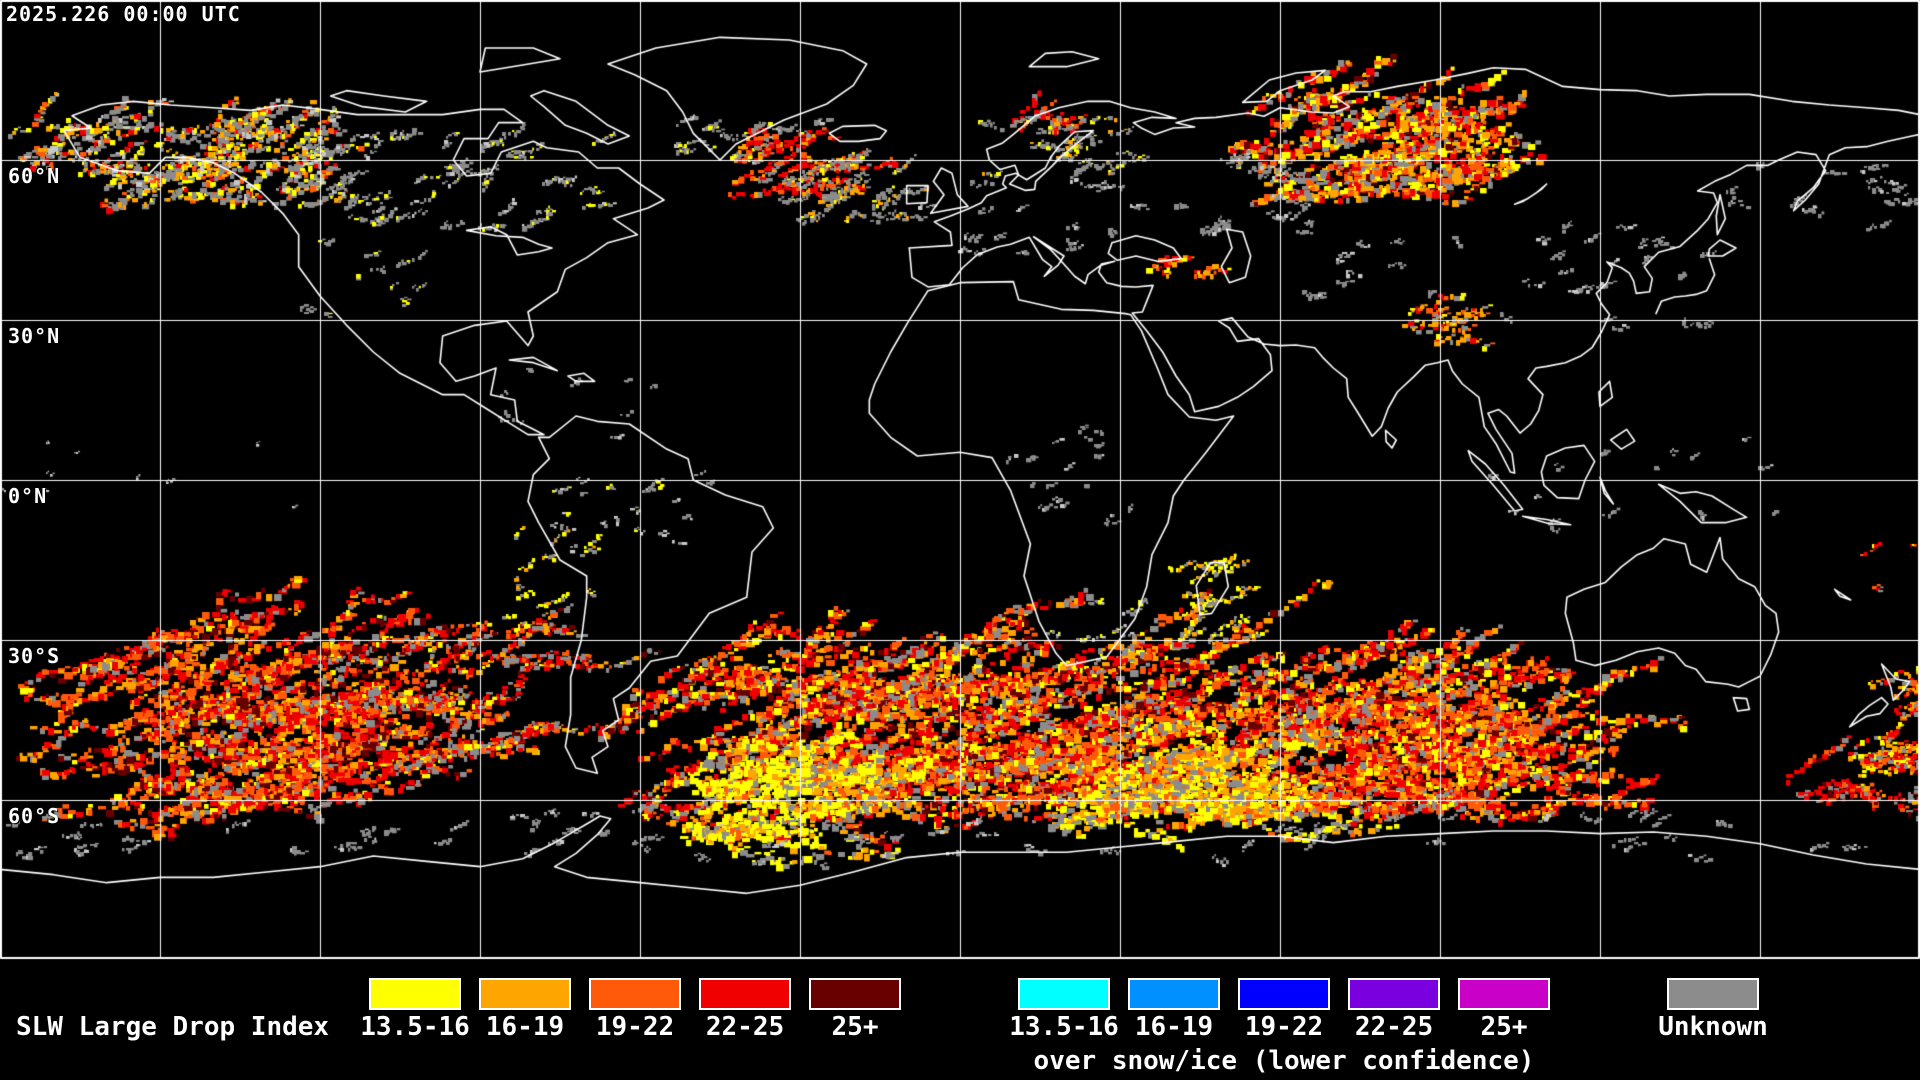  Describe the element at coordinates (28, 496) in the screenshot. I see `latitude-label-0n: 0°N` at that location.